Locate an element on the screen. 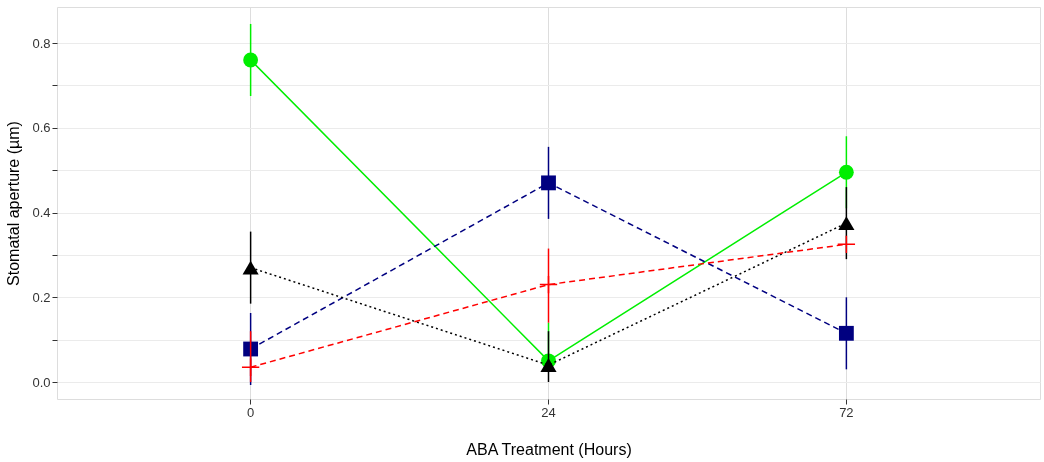 Image resolution: width=1044 pixels, height=462 pixels. y-tick-label: 0.0 is located at coordinates (41, 382).